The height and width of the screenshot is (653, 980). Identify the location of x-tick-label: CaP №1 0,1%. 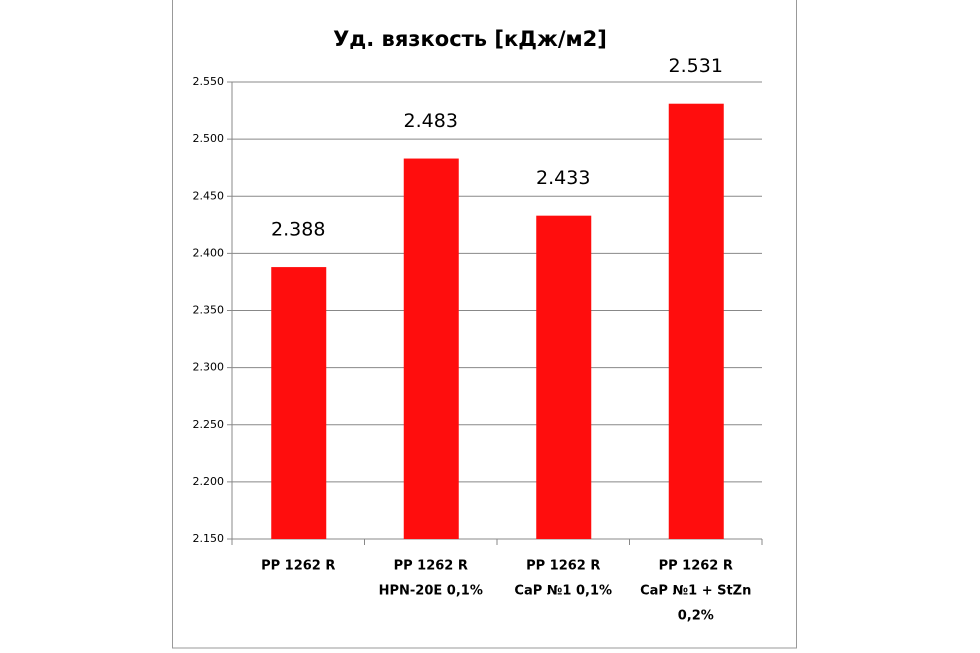
(563, 591).